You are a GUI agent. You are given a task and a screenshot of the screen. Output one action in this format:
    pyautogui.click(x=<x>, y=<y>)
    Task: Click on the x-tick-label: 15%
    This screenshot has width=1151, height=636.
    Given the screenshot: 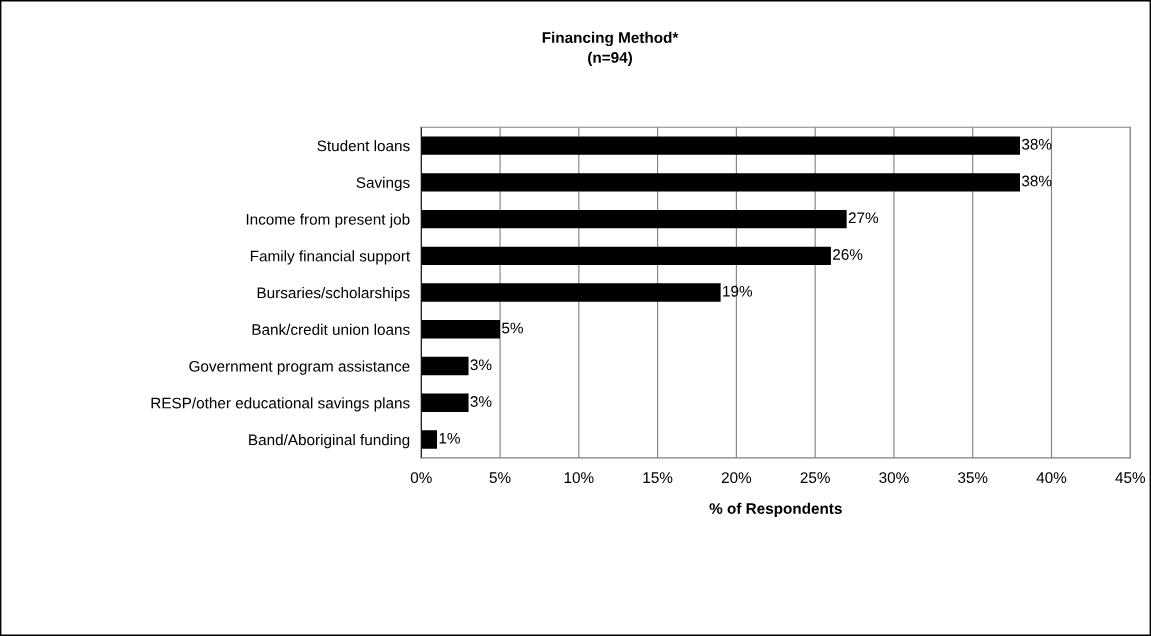 What is the action you would take?
    pyautogui.click(x=658, y=478)
    